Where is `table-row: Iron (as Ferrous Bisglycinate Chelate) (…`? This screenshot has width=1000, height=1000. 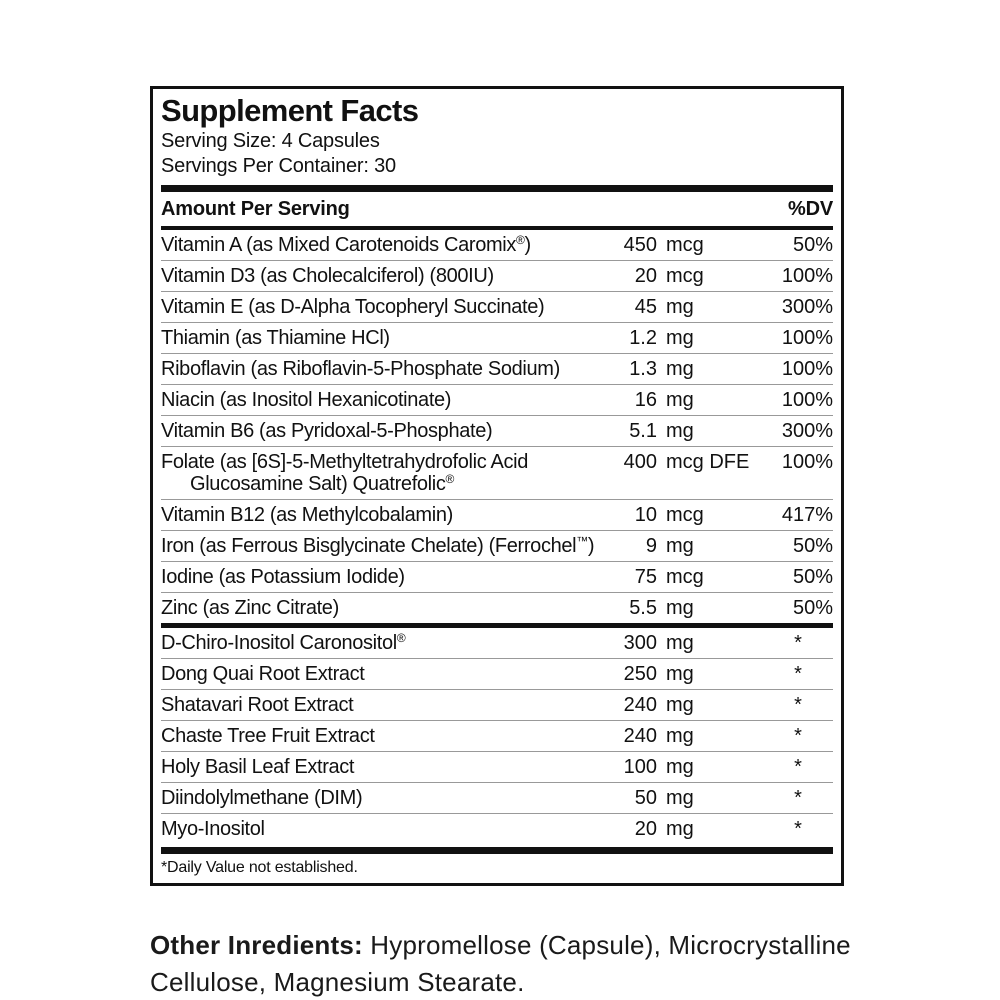 table-row: Iron (as Ferrous Bisglycinate Chelate) (… is located at coordinates (497, 545).